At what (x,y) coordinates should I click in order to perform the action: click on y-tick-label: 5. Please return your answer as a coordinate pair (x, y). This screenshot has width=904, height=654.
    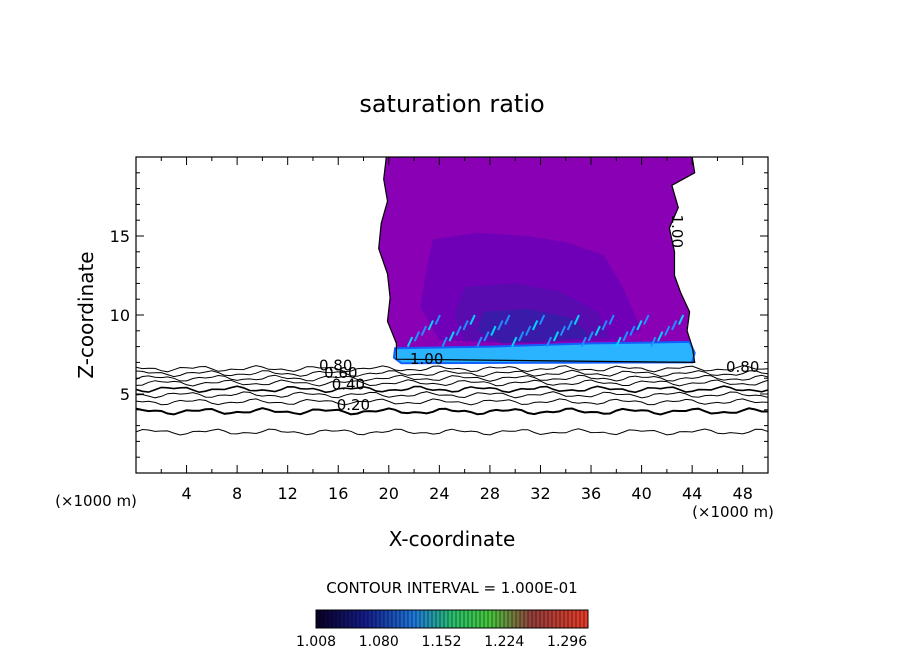
    Looking at the image, I should click on (125, 394).